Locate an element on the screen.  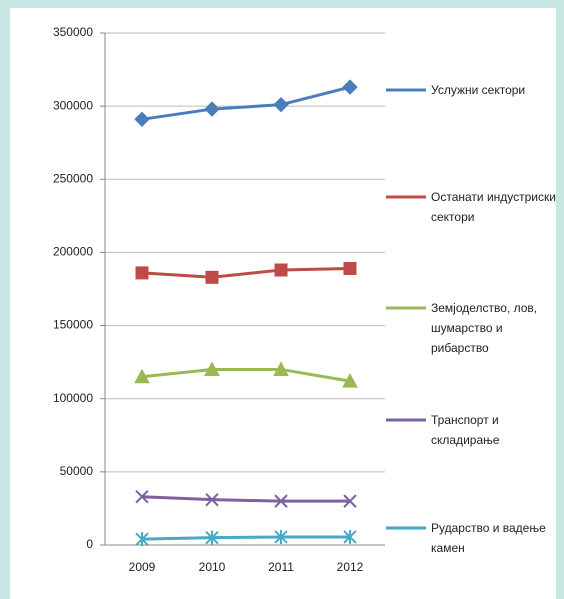
legend-item: Останати индустриски сектори is located at coordinates (472, 207).